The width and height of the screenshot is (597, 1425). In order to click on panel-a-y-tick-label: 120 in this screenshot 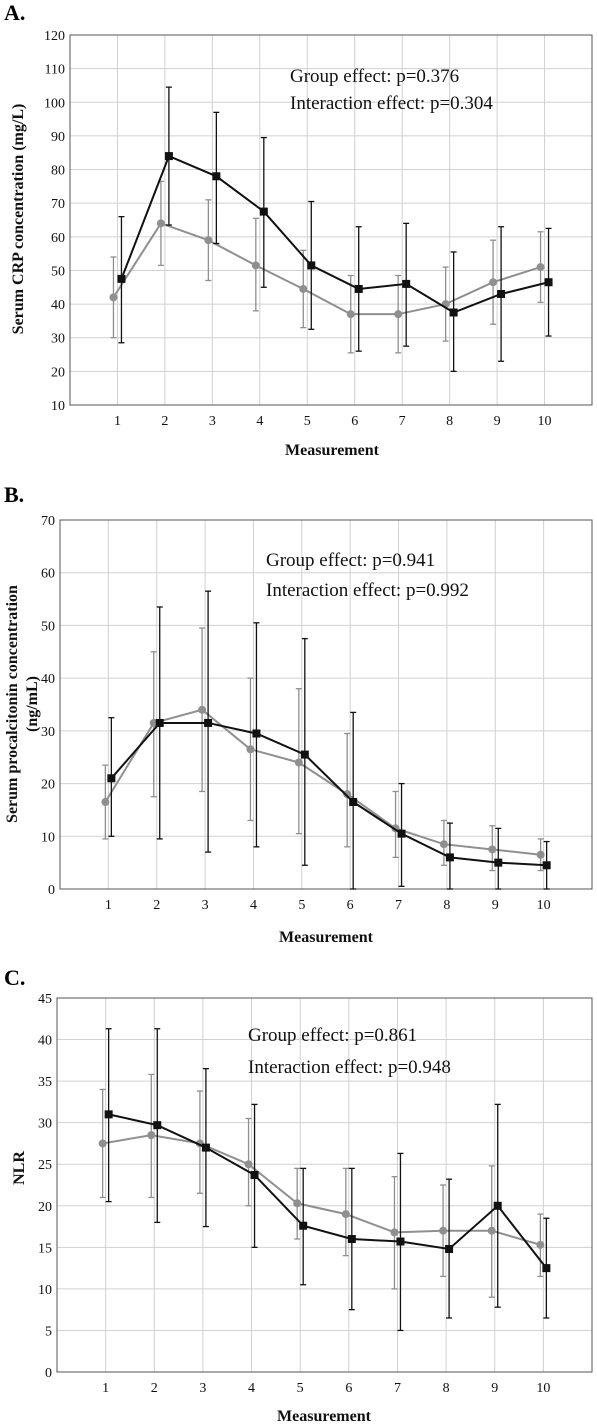, I will do `click(54, 36)`.